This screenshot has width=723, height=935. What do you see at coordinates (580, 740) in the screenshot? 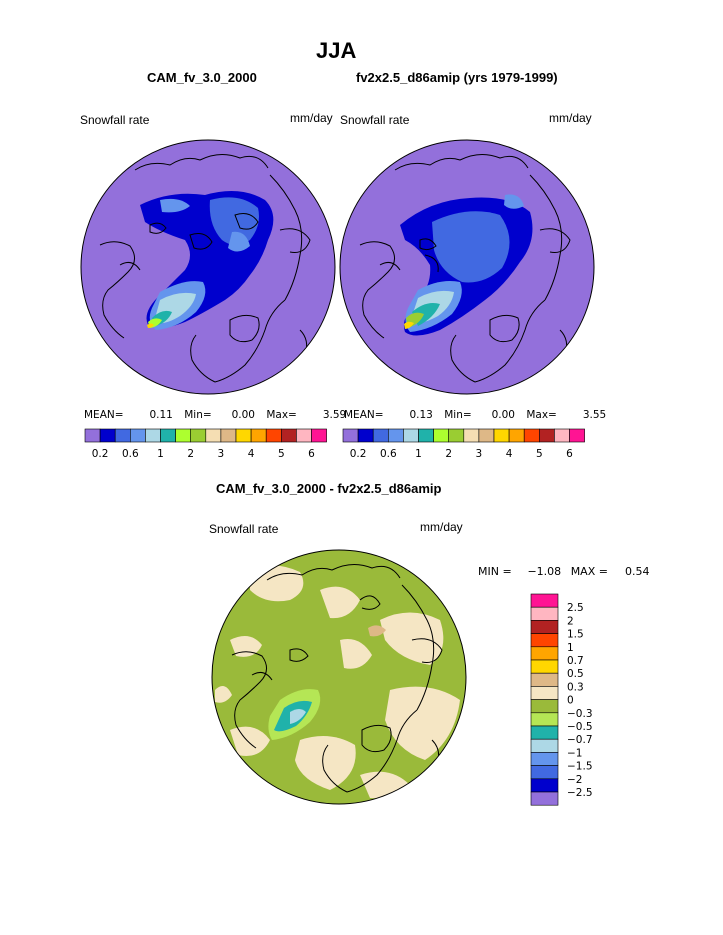
I see `diff-colorbar-tick-label: −0.7` at bounding box center [580, 740].